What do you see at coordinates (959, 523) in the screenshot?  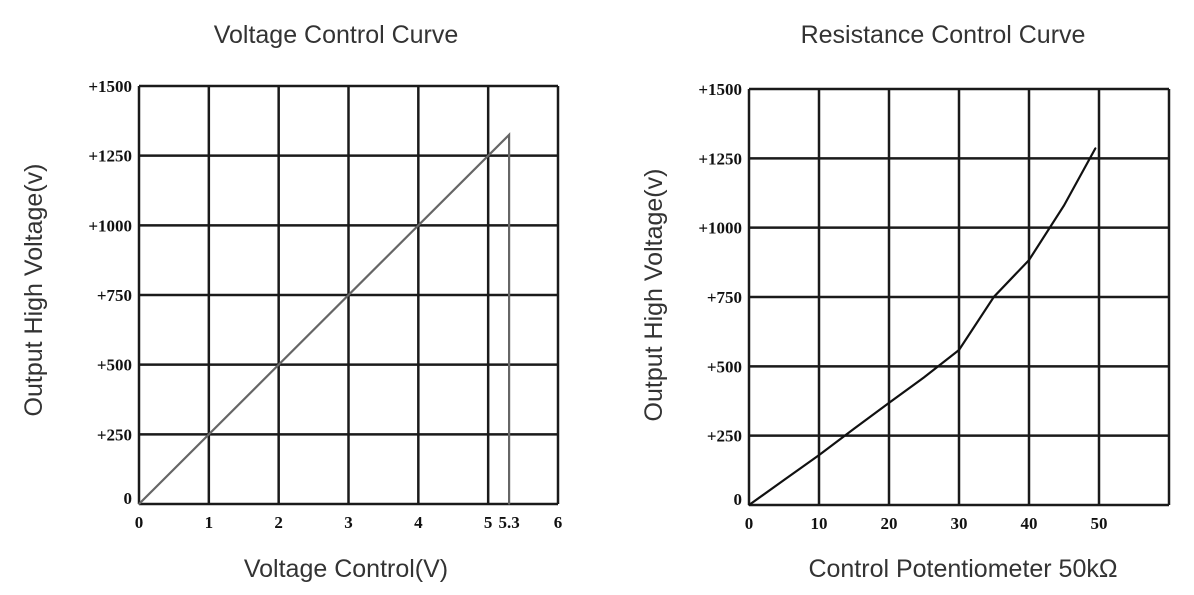 I see `x-tick-label: 30` at bounding box center [959, 523].